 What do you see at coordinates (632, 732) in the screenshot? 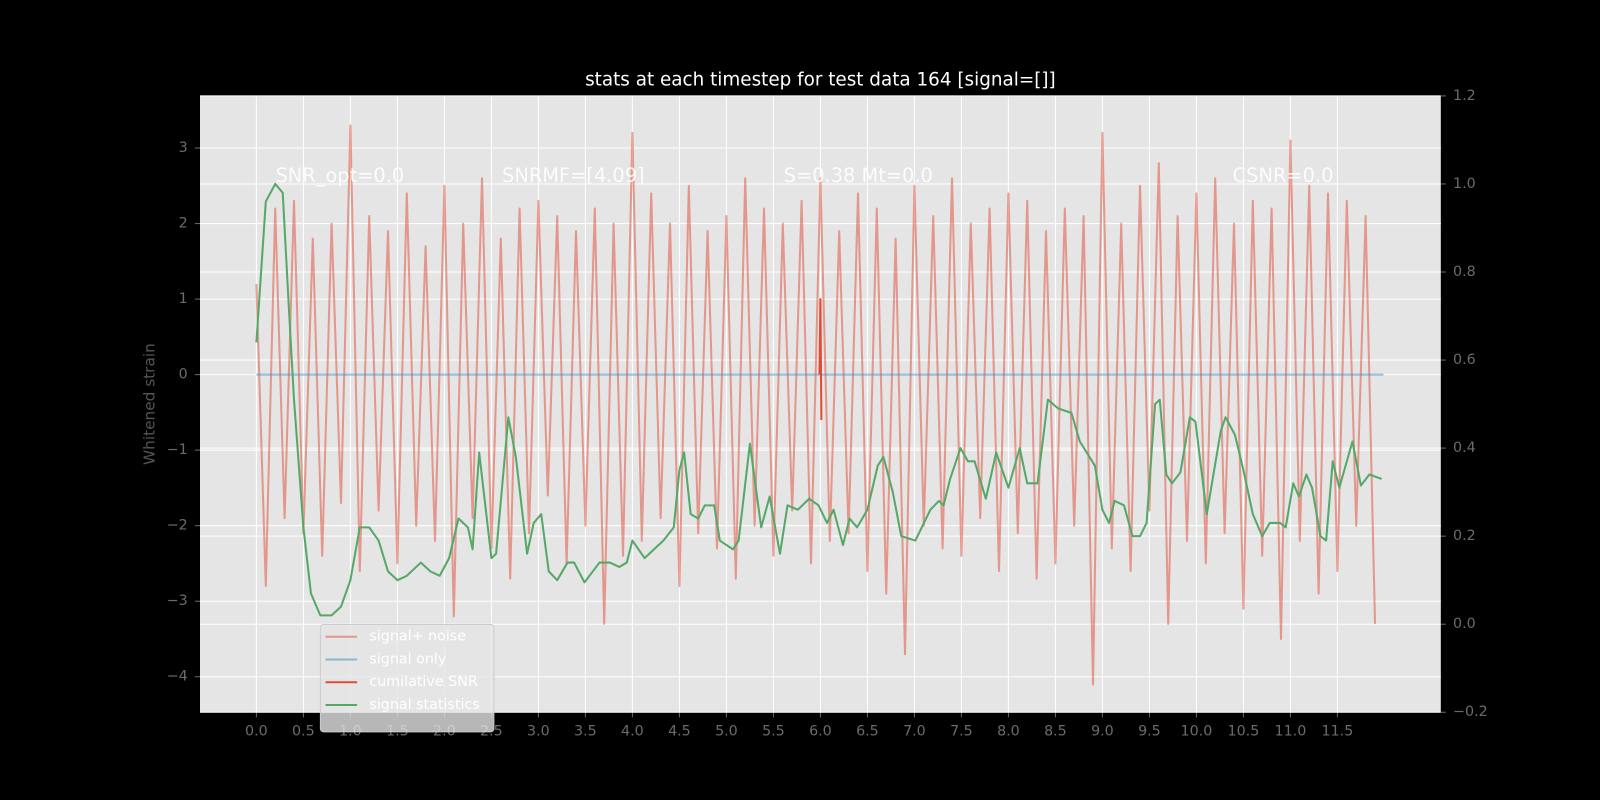
I see `x-tick-label: 4.0` at bounding box center [632, 732].